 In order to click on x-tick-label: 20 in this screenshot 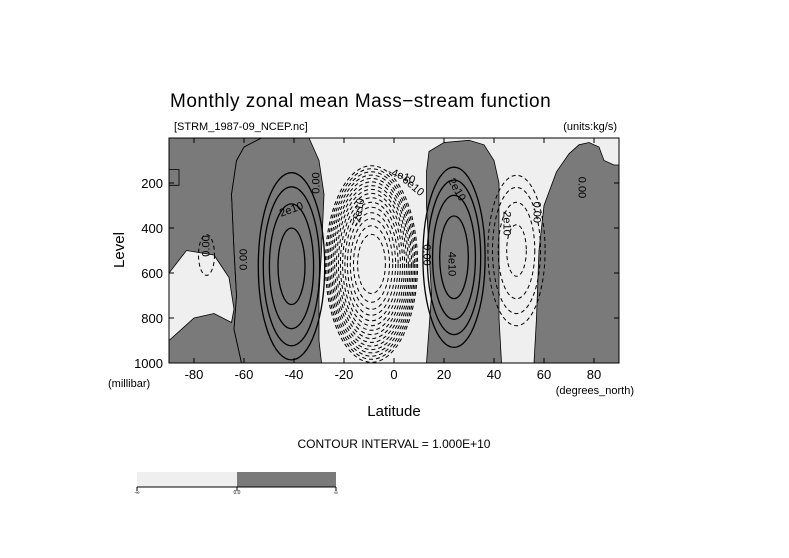, I will do `click(444, 374)`.